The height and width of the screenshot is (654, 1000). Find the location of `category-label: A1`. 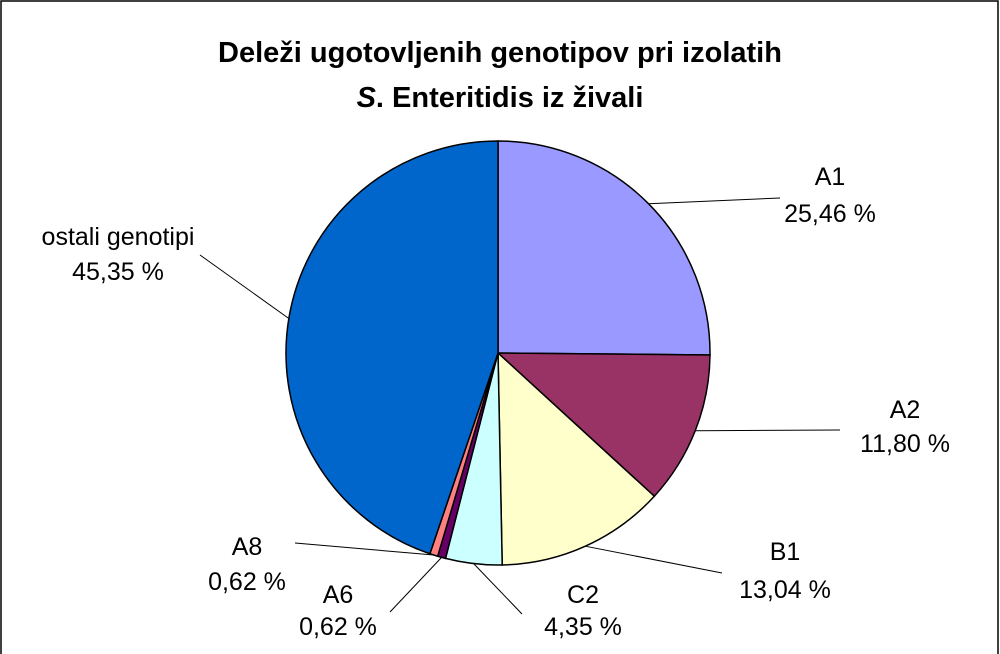

category-label: A1 is located at coordinates (830, 177).